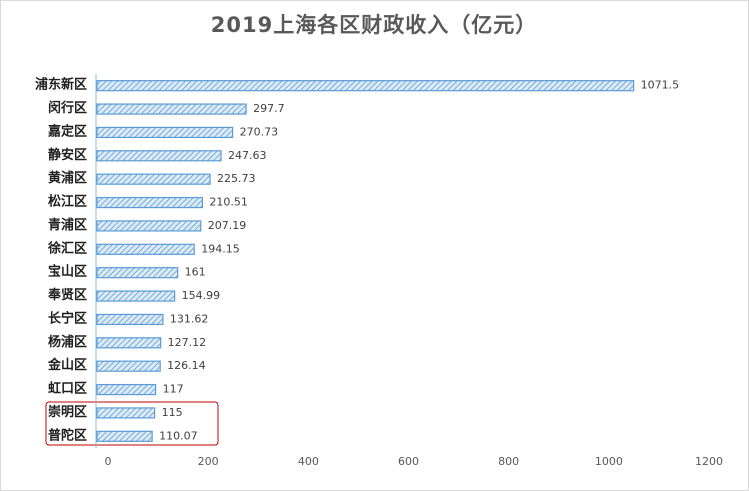 This screenshot has width=749, height=491. Describe the element at coordinates (67, 434) in the screenshot. I see `y-tick-label: 普陀区` at that location.